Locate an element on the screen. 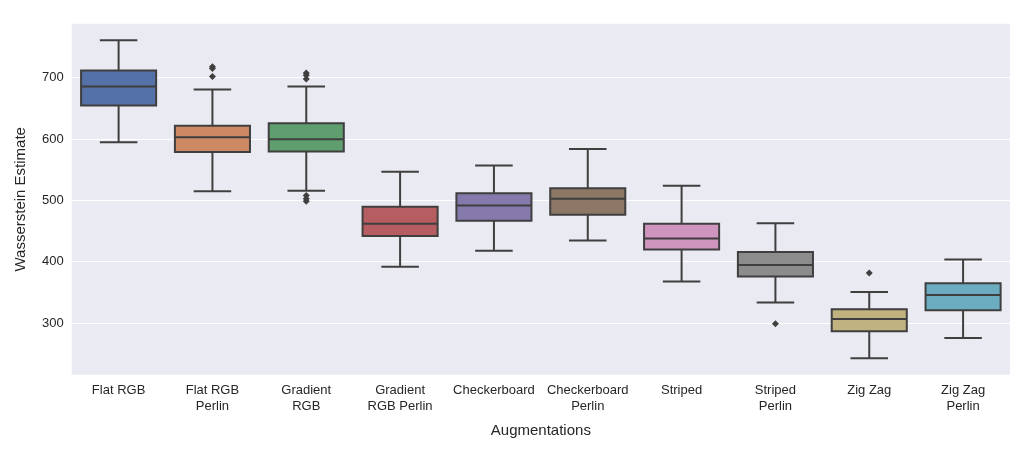 This screenshot has height=452, width=1022. y-tick-label: 400 is located at coordinates (52, 261).